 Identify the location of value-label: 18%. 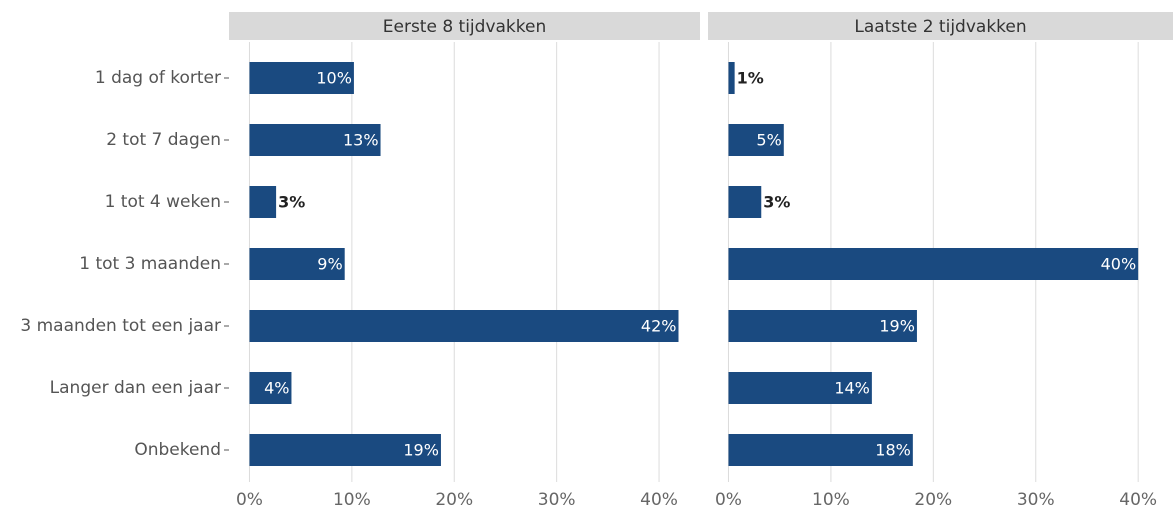
(893, 450).